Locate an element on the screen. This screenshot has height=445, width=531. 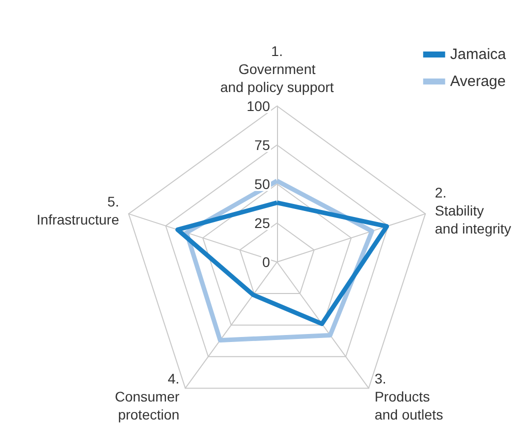
spoke-label: 1. Government and policy support is located at coordinates (277, 69).